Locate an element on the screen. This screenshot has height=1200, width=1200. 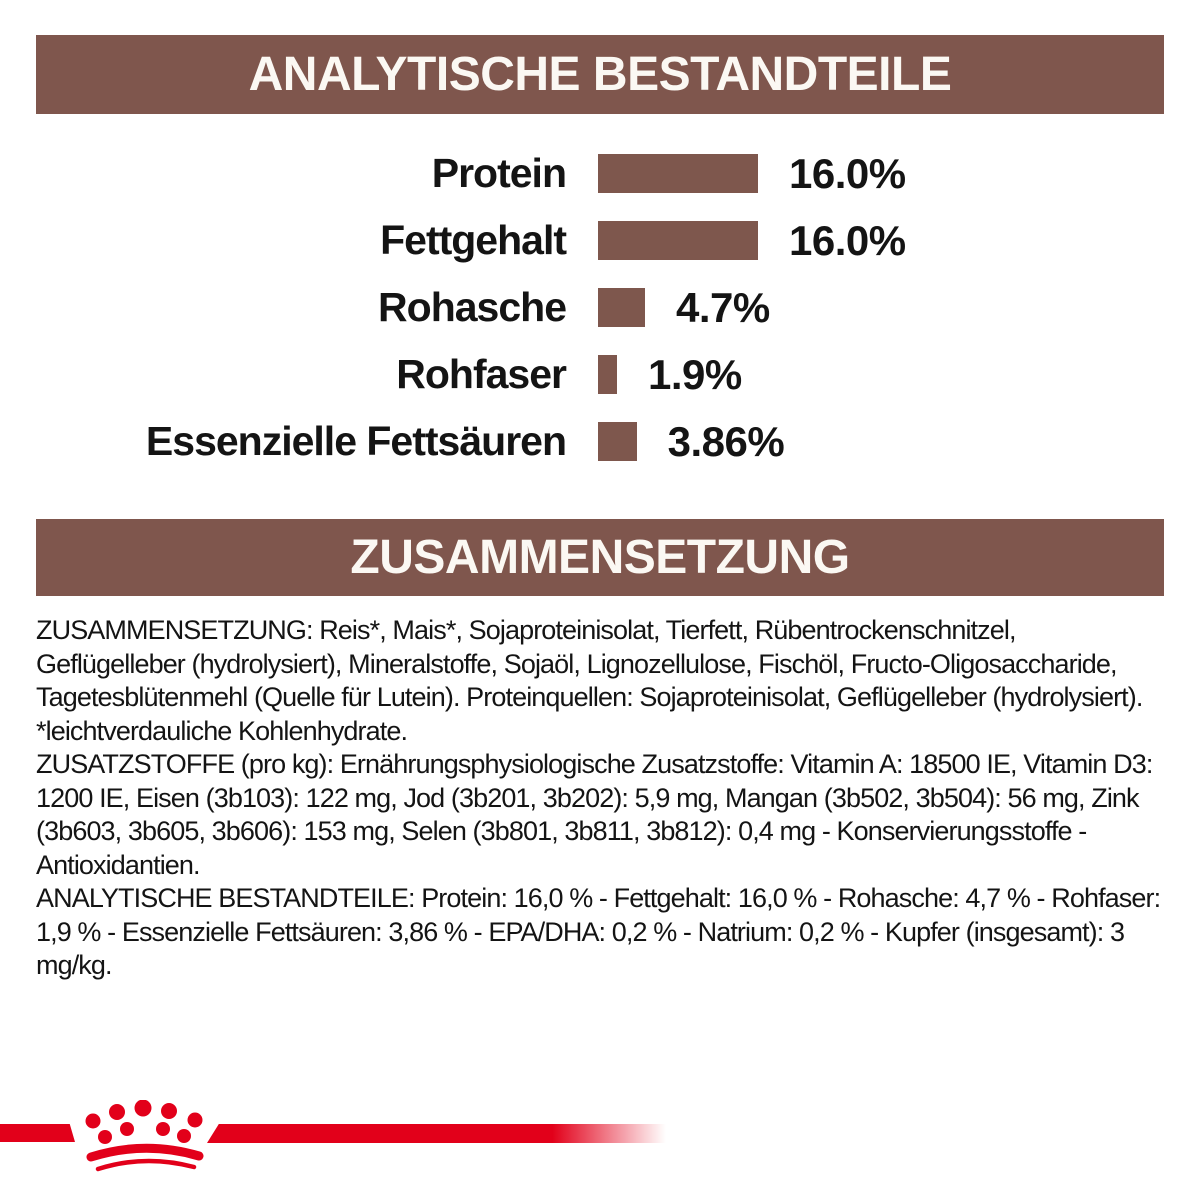
royal-canin-crown-icon is located at coordinates (144, 1136).